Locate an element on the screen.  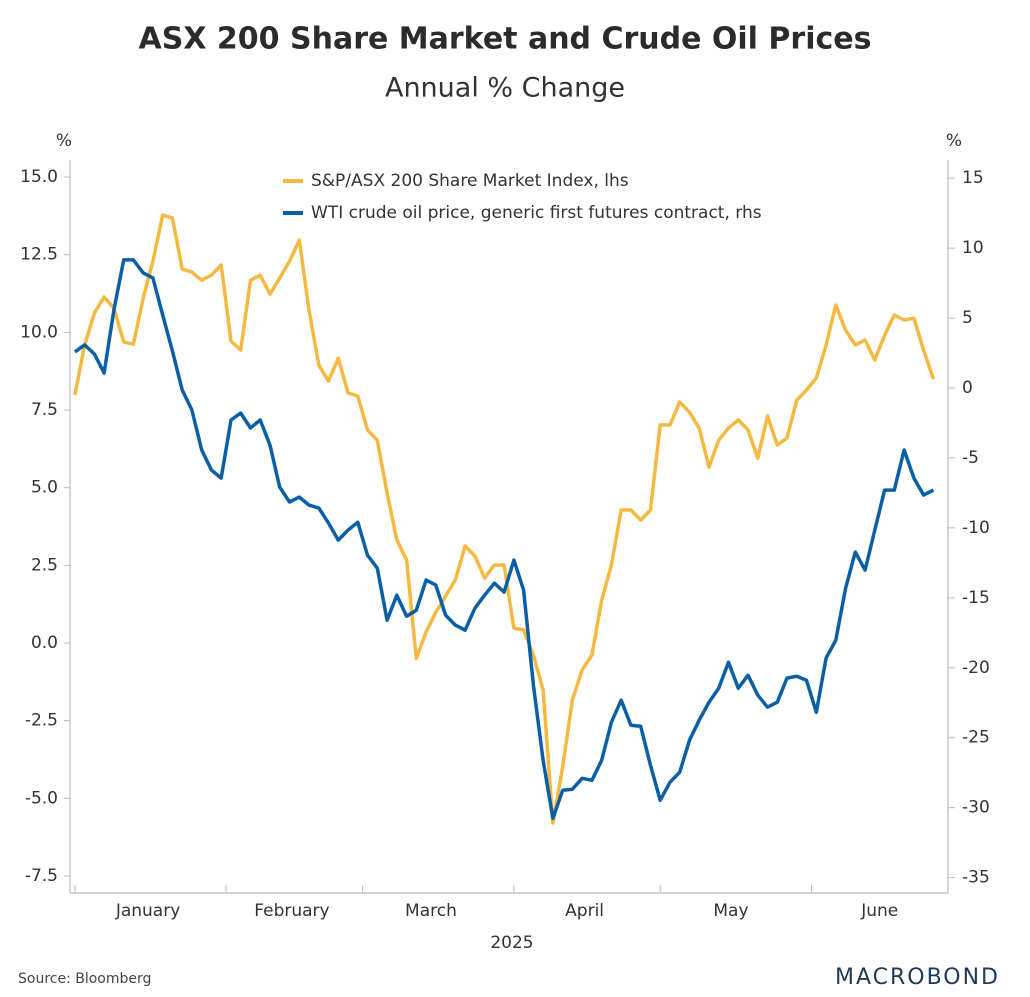
y2-tick-label: 10 is located at coordinates (973, 248).